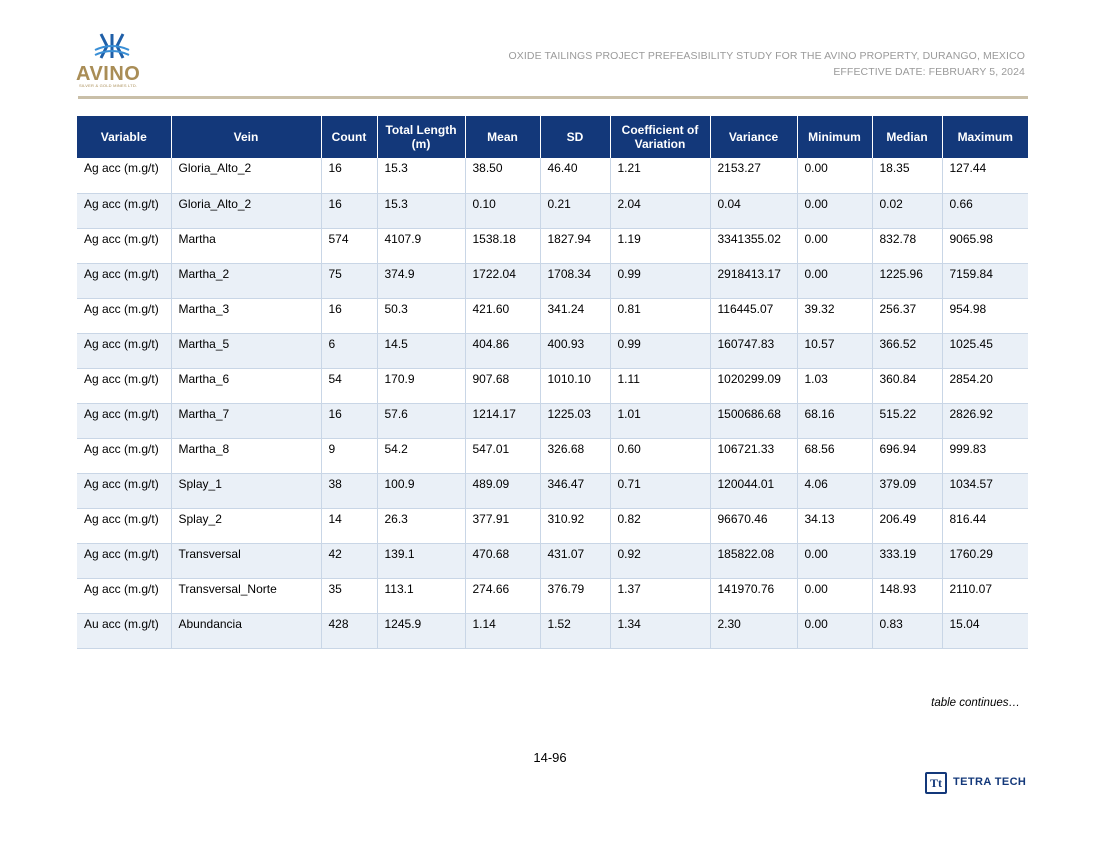 The width and height of the screenshot is (1100, 850). What do you see at coordinates (420, 631) in the screenshot?
I see `table-cell: 1245.9` at bounding box center [420, 631].